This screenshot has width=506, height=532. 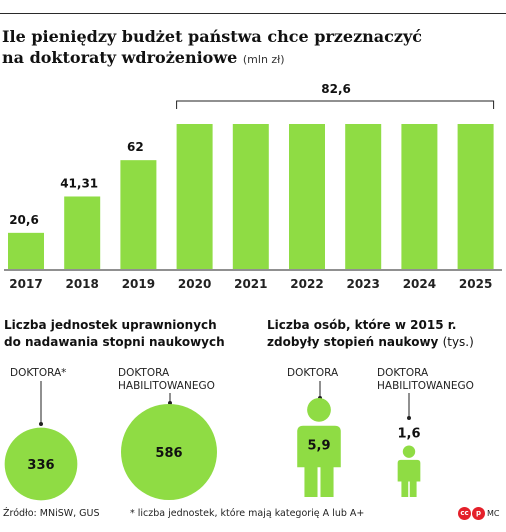 What do you see at coordinates (425, 386) in the screenshot?
I see `people-habil-label-2: HABILITOWANEGO` at bounding box center [425, 386].